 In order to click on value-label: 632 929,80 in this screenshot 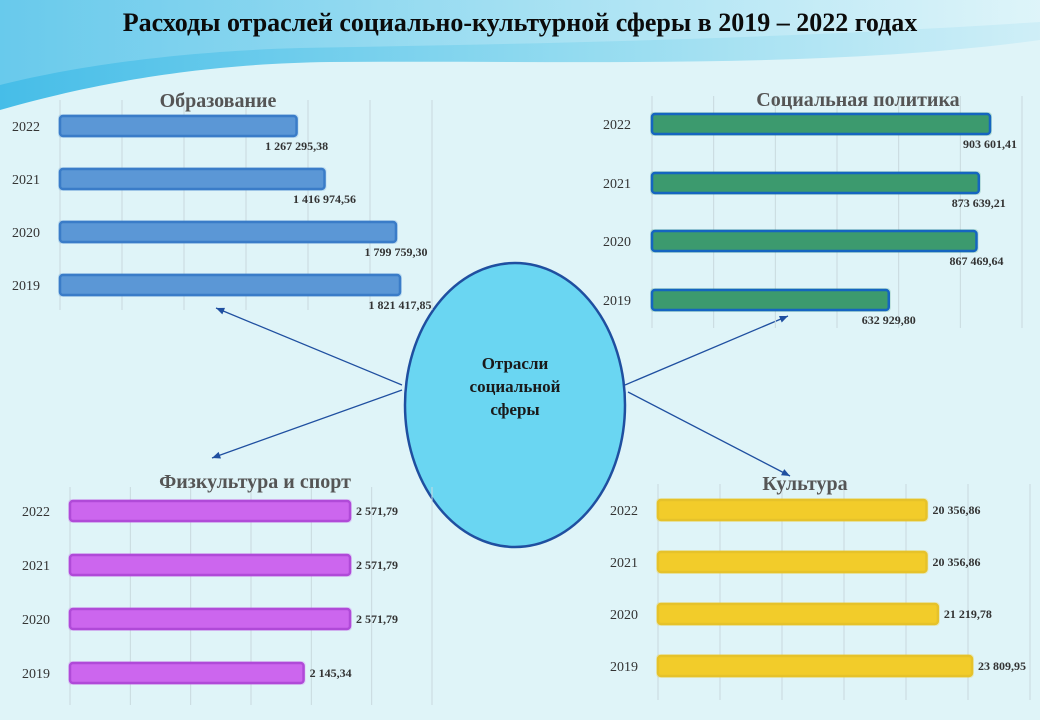, I will do `click(889, 320)`.